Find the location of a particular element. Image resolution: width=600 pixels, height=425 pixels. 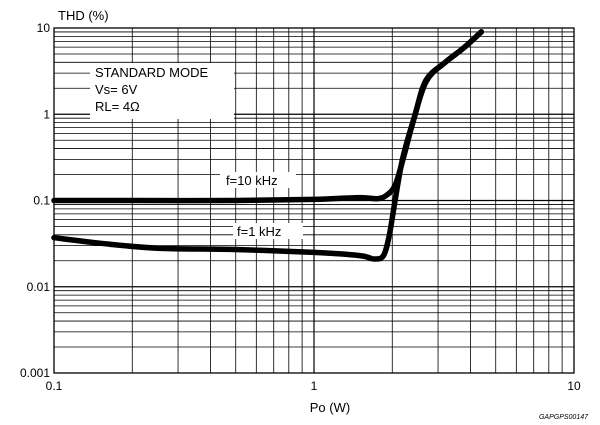

series-labels: f=10 kHz f=1 kHz is located at coordinates (261, 205).